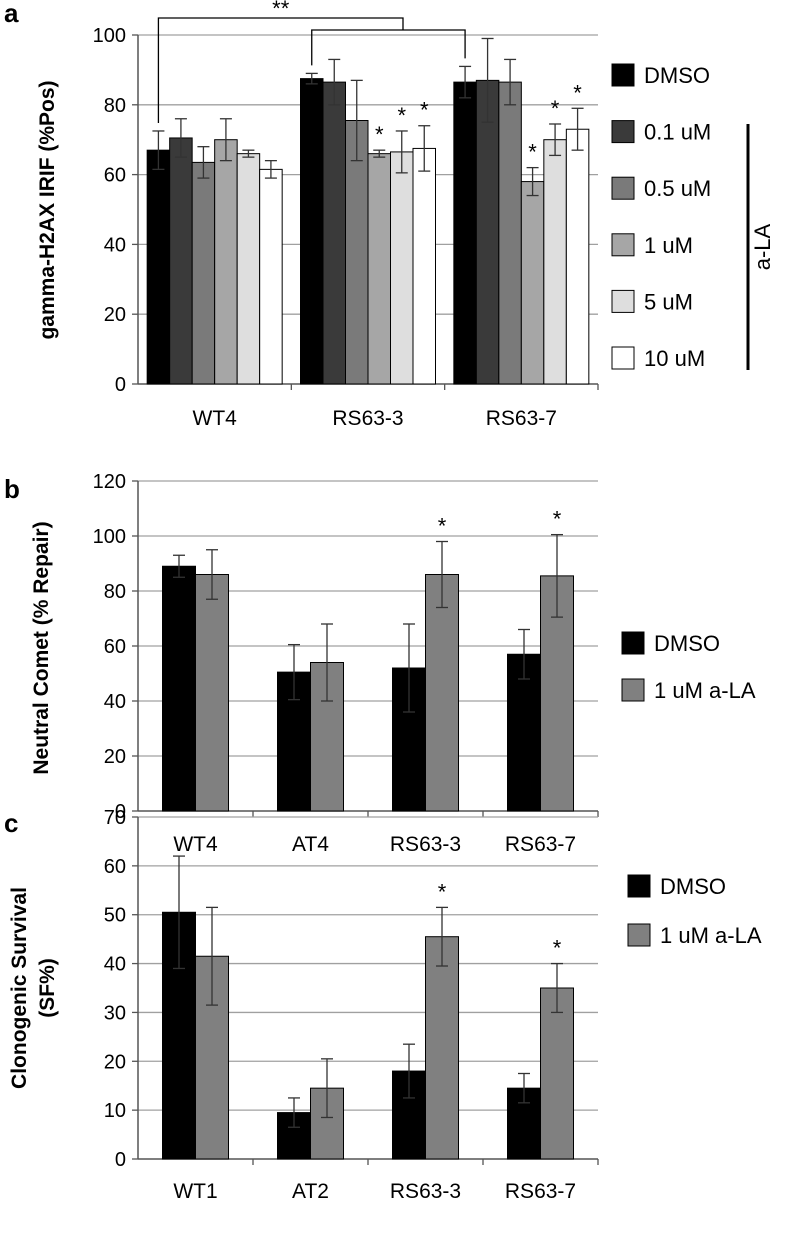 The width and height of the screenshot is (785, 1257). I want to click on legend-label: 5 uM, so click(668, 301).